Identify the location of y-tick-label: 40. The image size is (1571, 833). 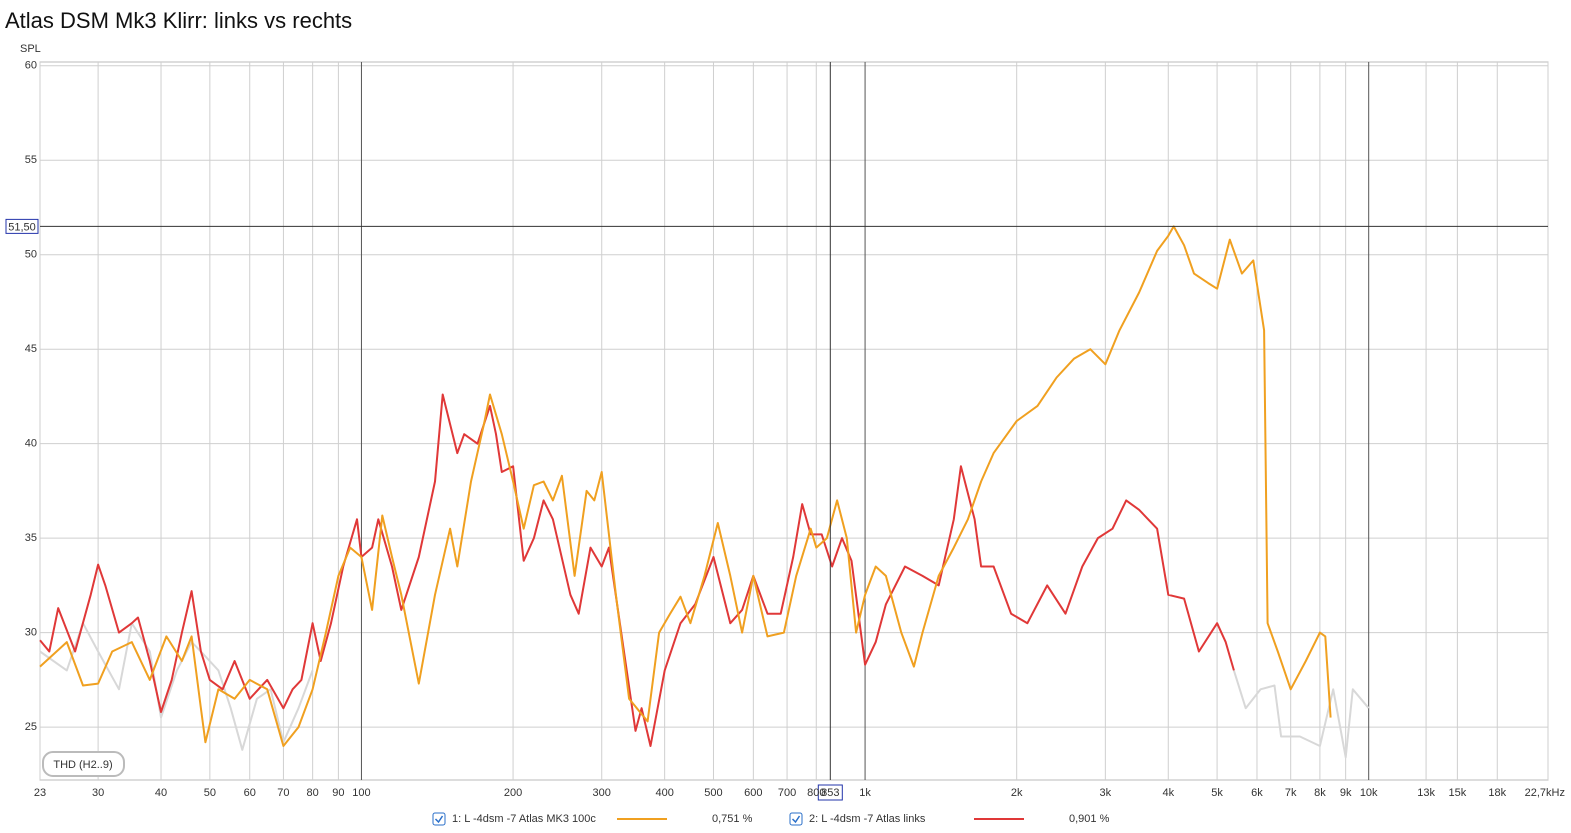
(31, 444).